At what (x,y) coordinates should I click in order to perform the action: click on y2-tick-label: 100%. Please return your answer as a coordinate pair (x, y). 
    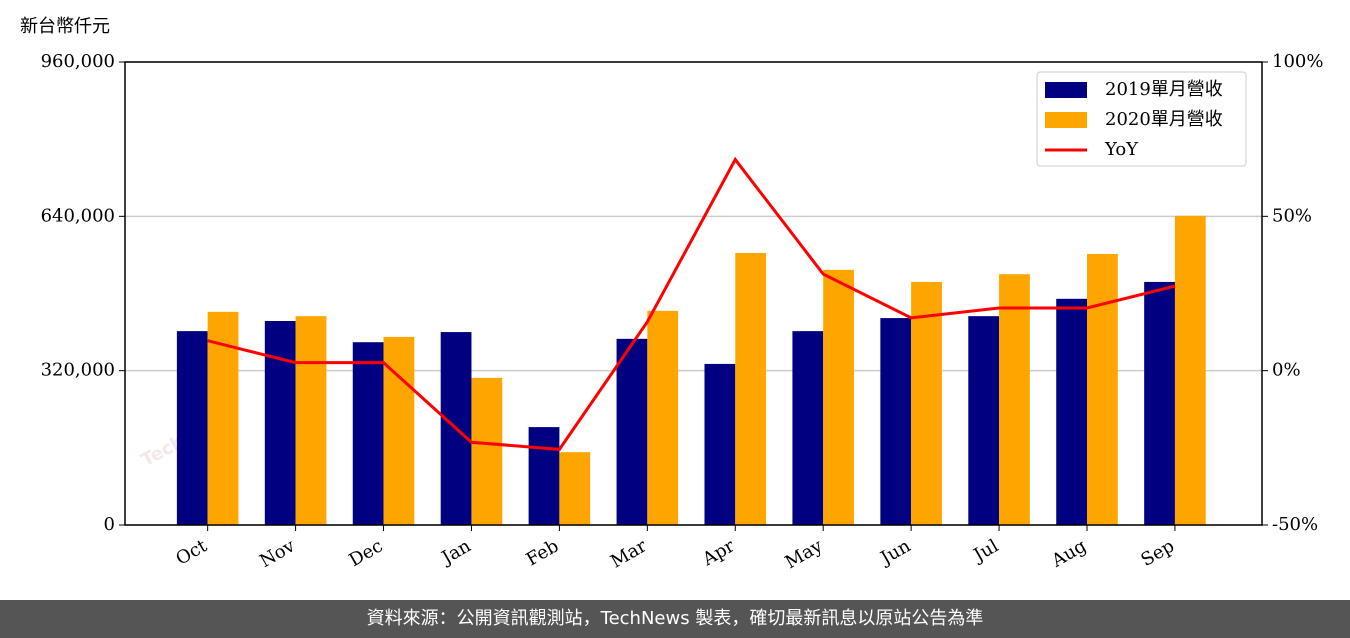
    Looking at the image, I should click on (1297, 61).